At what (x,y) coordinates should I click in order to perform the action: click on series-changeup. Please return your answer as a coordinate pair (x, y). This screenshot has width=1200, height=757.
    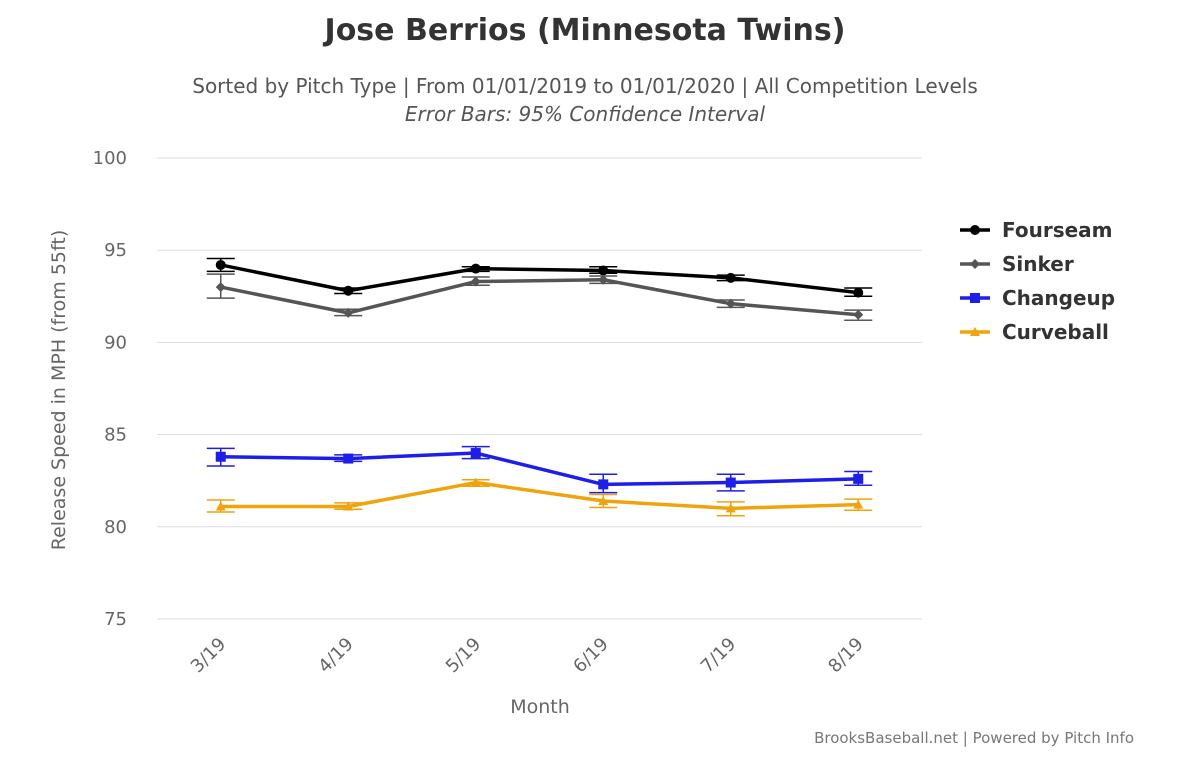
    Looking at the image, I should click on (539, 469).